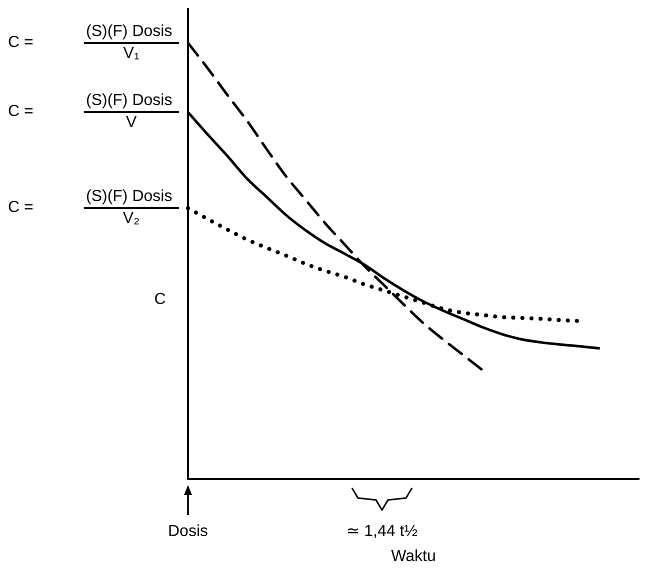 The height and width of the screenshot is (576, 657). Describe the element at coordinates (160, 299) in the screenshot. I see `y-axis-title: C` at that location.